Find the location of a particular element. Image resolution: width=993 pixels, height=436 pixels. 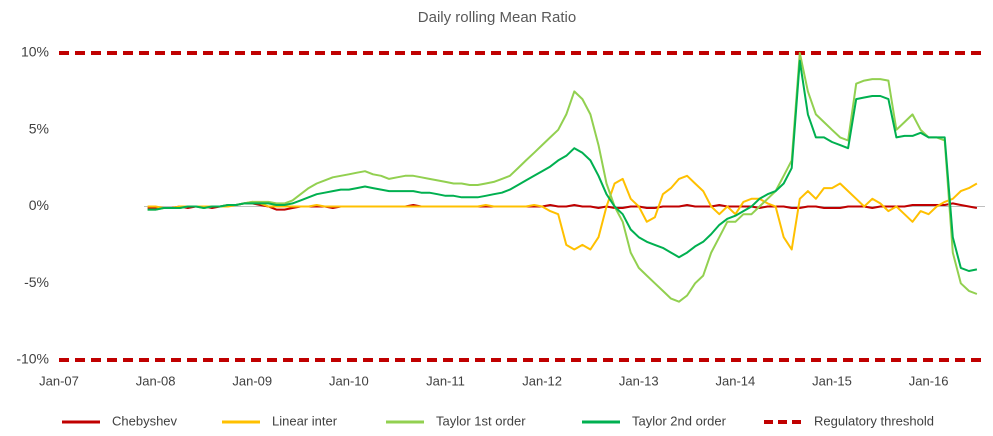

legend-label: Linear inter is located at coordinates (305, 420).